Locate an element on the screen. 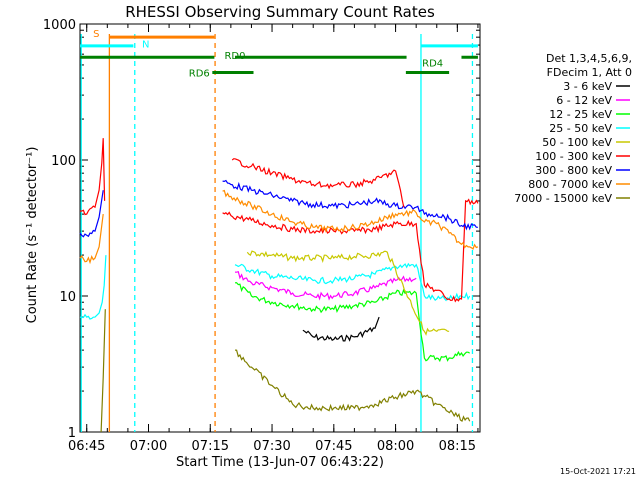 This screenshot has height=480, width=640. x-tick-label: 07:00 is located at coordinates (148, 446).